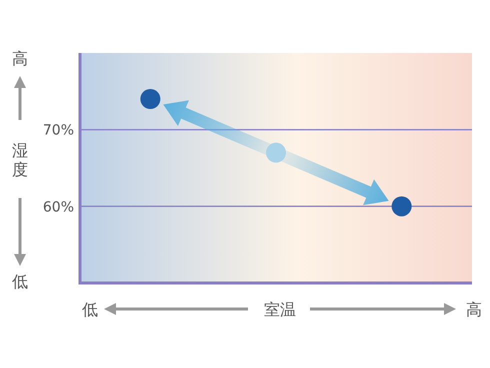 Image resolution: width=490 pixels, height=368 pixels. Describe the element at coordinates (58, 130) in the screenshot. I see `y-tick-label: 70%` at that location.